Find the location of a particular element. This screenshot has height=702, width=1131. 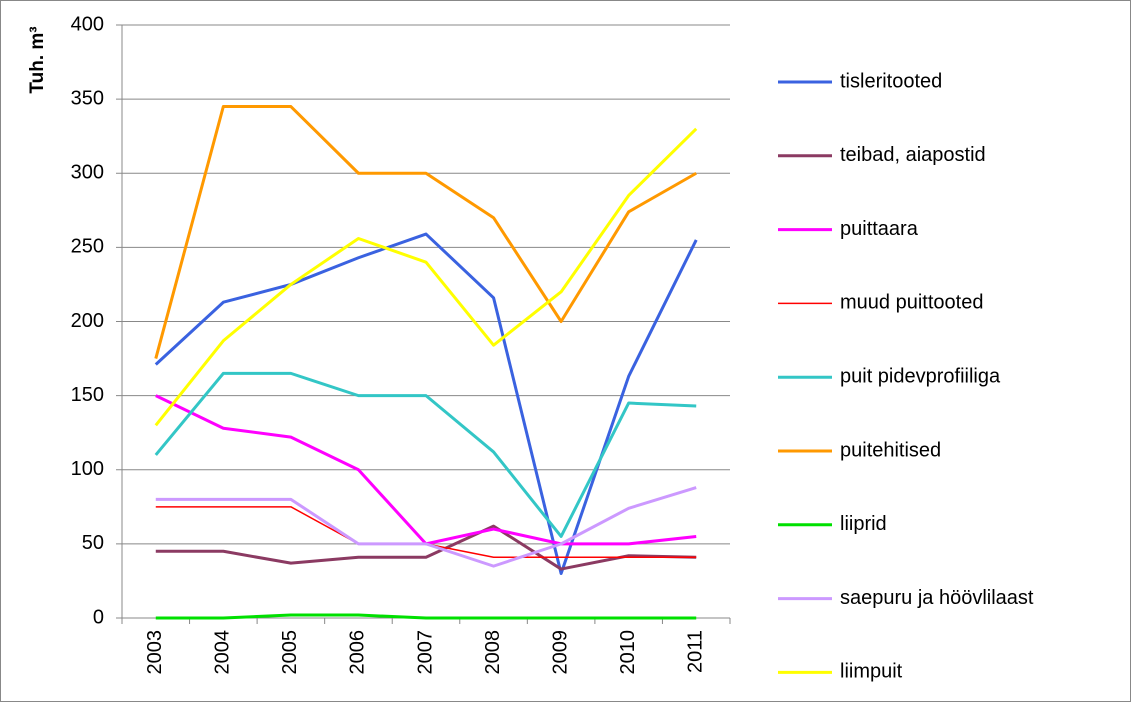

y-tick-label: 50 is located at coordinates (93, 543).